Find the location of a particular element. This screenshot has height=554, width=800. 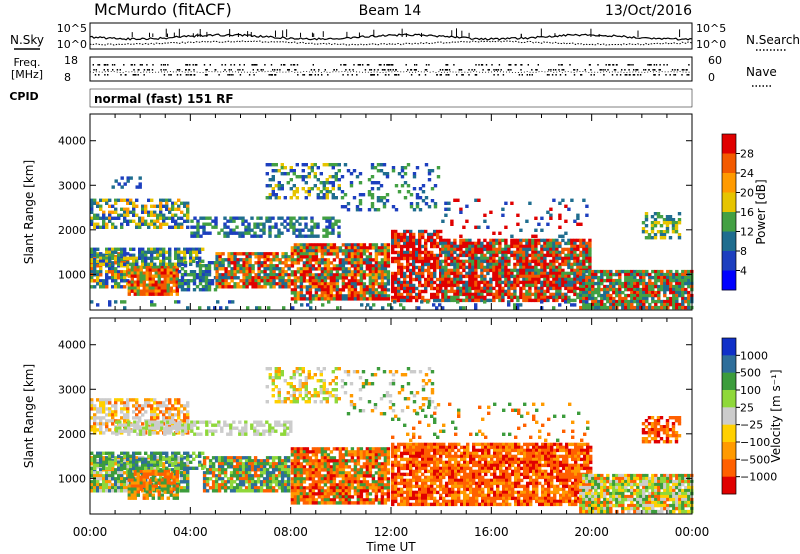

cpid-label: CPID is located at coordinates (23, 96).